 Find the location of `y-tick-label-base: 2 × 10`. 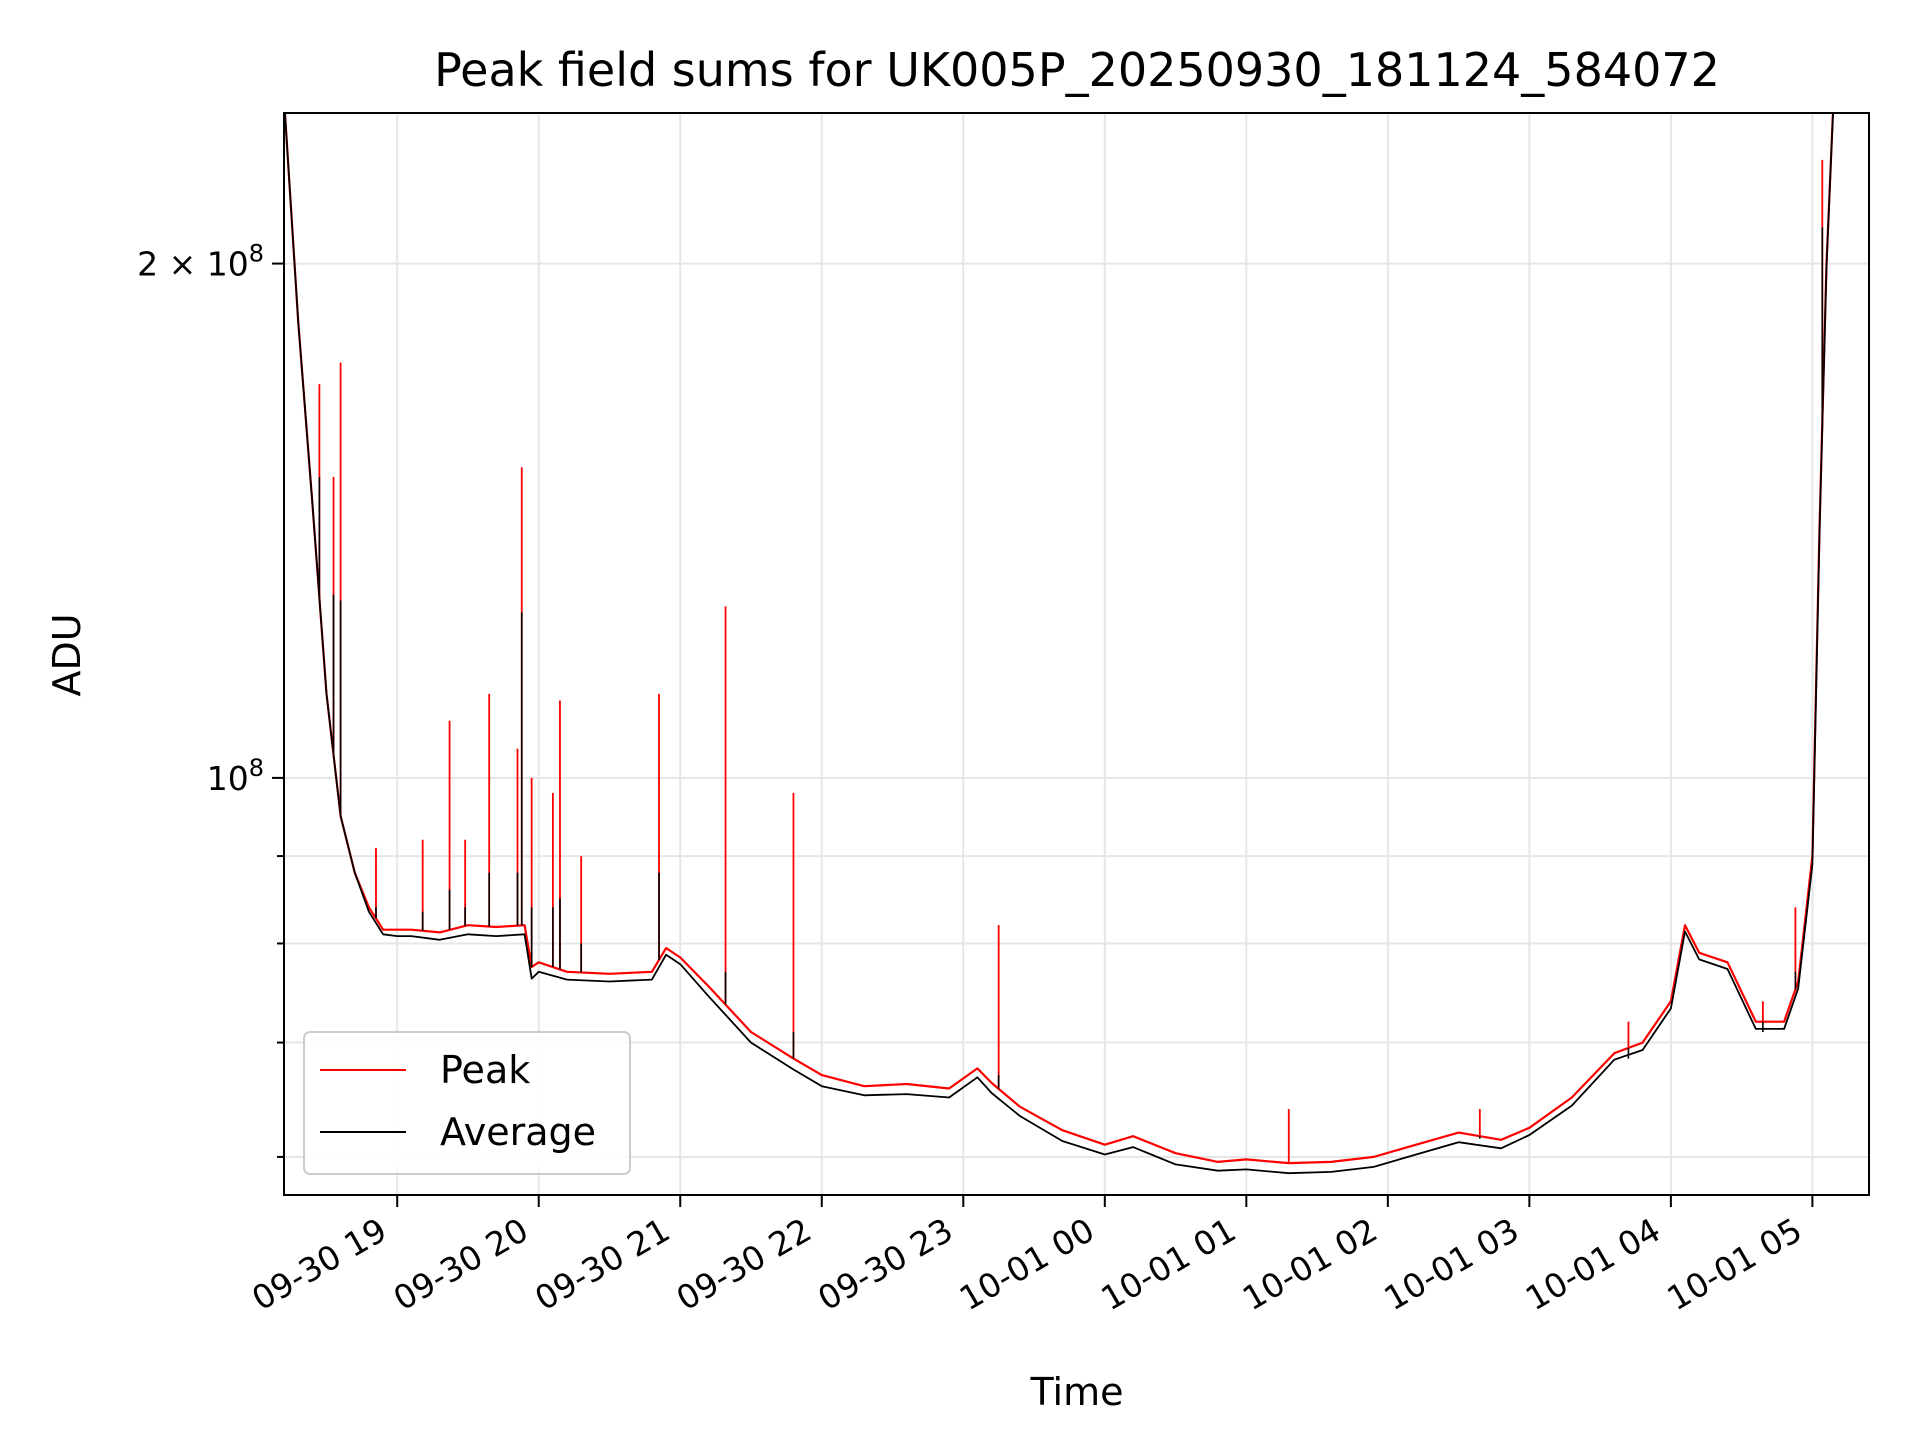

y-tick-label-base: 2 × 10 is located at coordinates (193, 264).